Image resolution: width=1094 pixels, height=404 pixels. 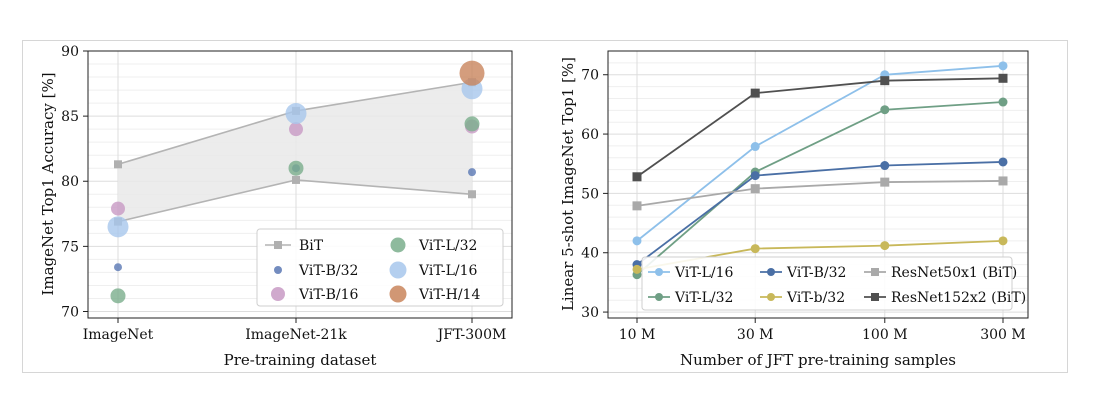 I want to click on legend-label-vit-b-16: ViT-B/16, so click(x=328, y=295).